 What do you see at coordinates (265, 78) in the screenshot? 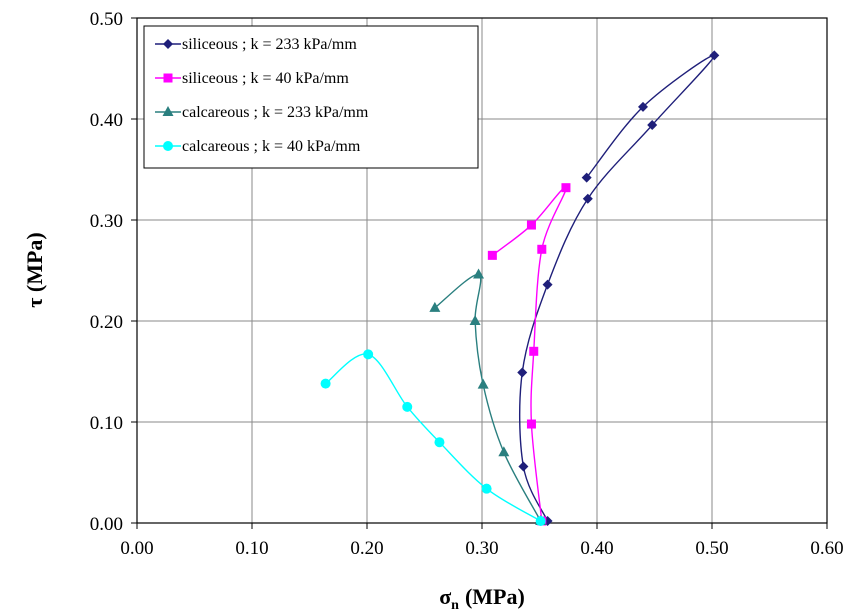
I see `legend-label: siliceous ; k = 40 kPa/mm` at bounding box center [265, 78].